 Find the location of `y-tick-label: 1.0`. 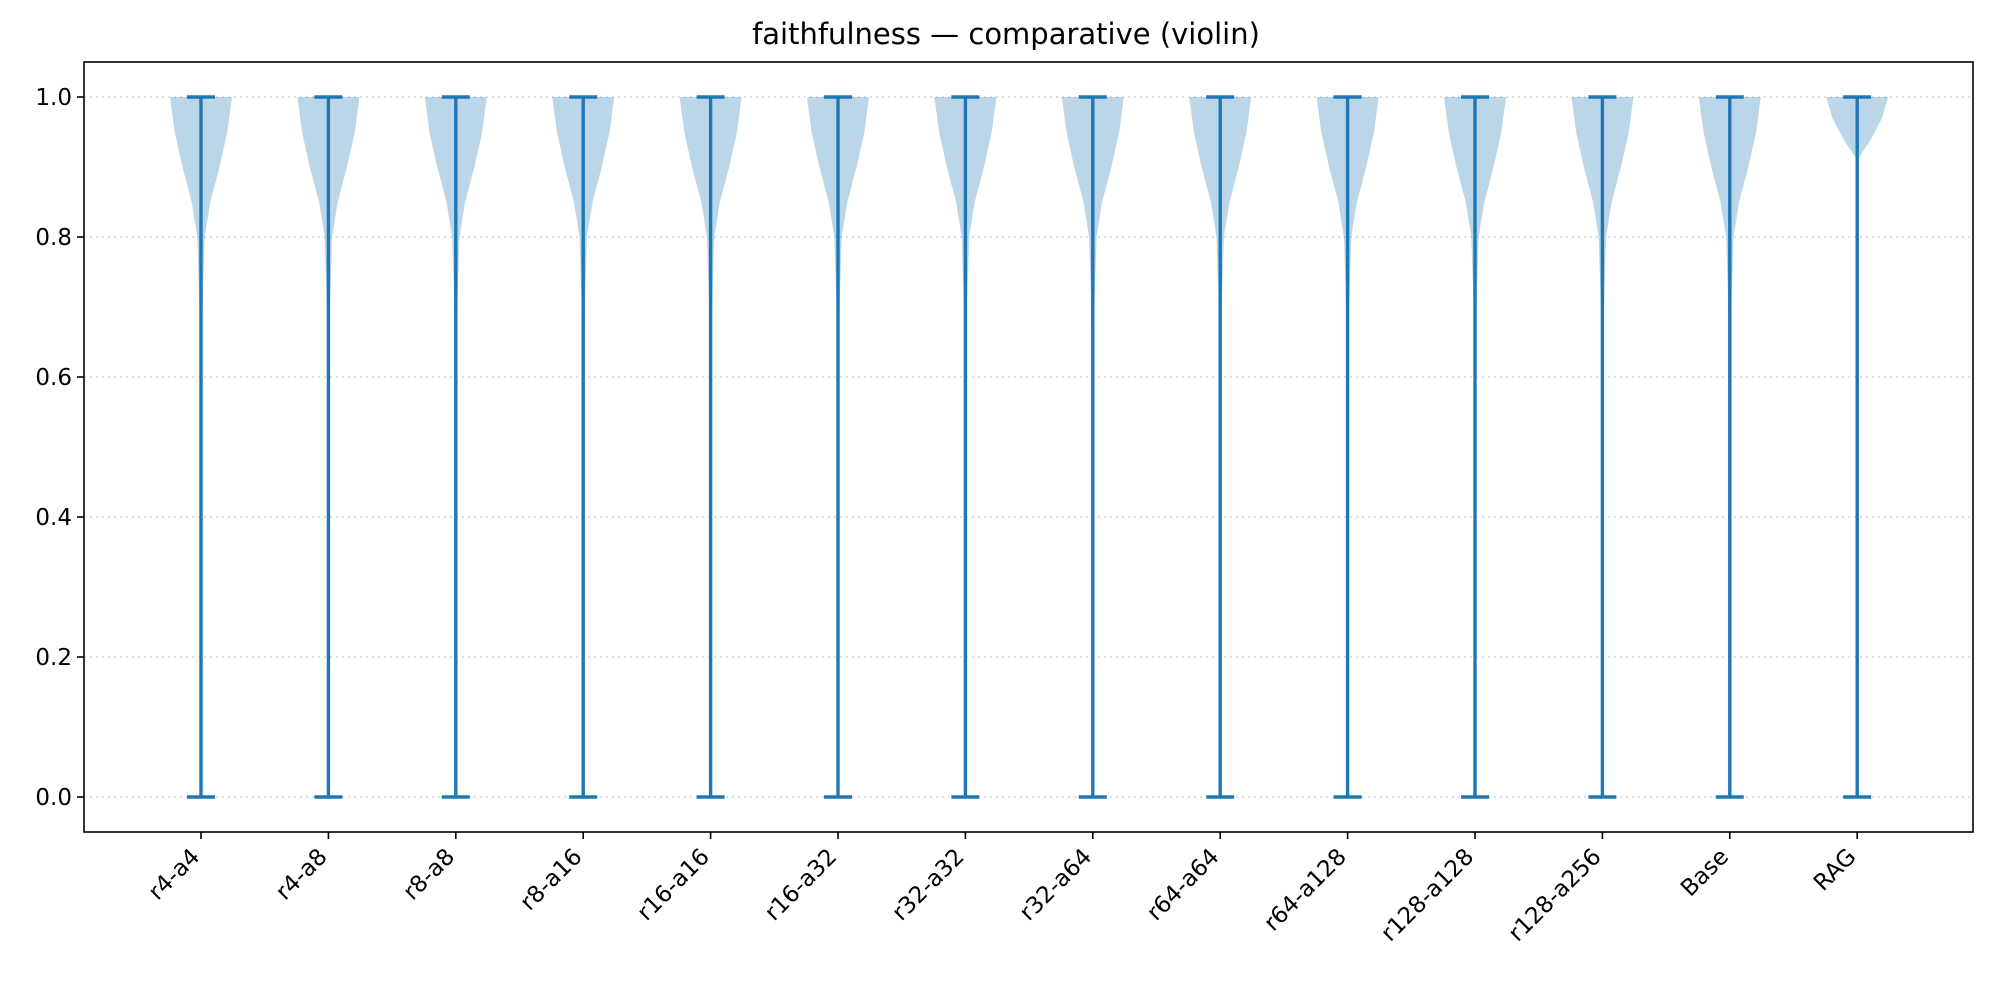

y-tick-label: 1.0 is located at coordinates (53, 98).